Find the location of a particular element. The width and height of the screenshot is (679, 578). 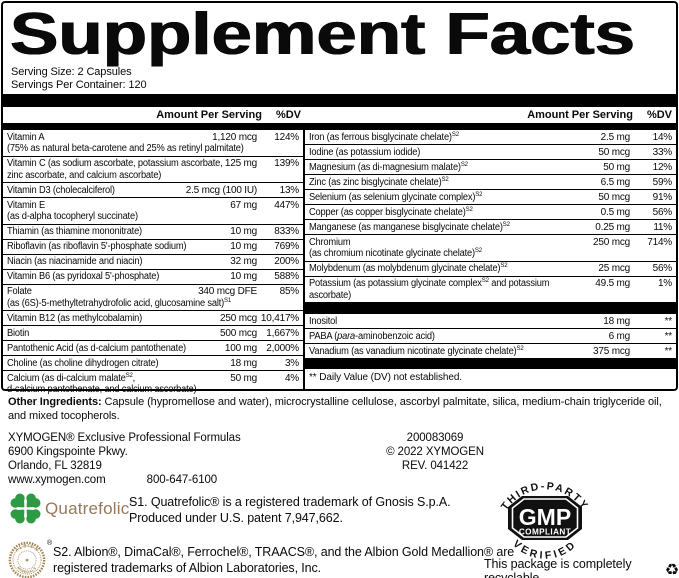

revision: REV. 041422 is located at coordinates (435, 466).